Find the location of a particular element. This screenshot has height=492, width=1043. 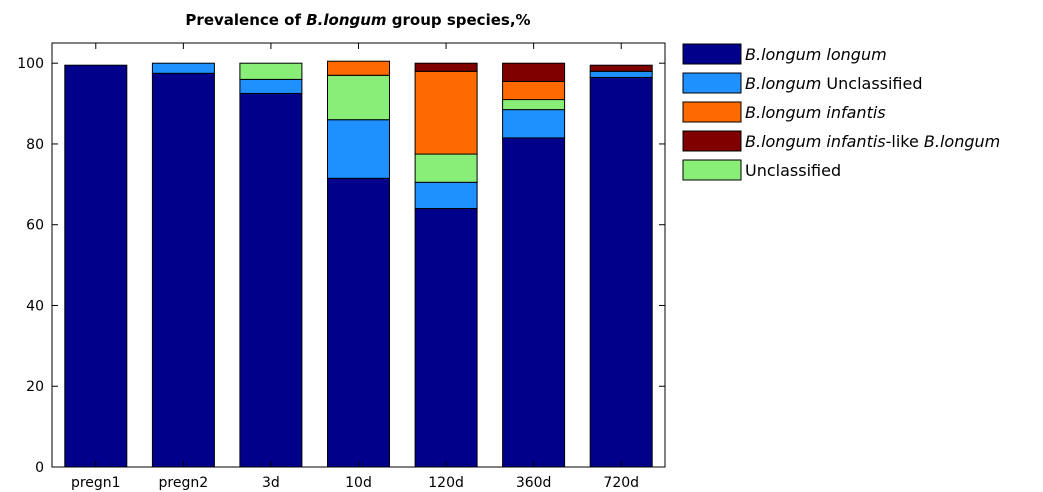

legend-label-0: B.longum longum is located at coordinates (816, 54).